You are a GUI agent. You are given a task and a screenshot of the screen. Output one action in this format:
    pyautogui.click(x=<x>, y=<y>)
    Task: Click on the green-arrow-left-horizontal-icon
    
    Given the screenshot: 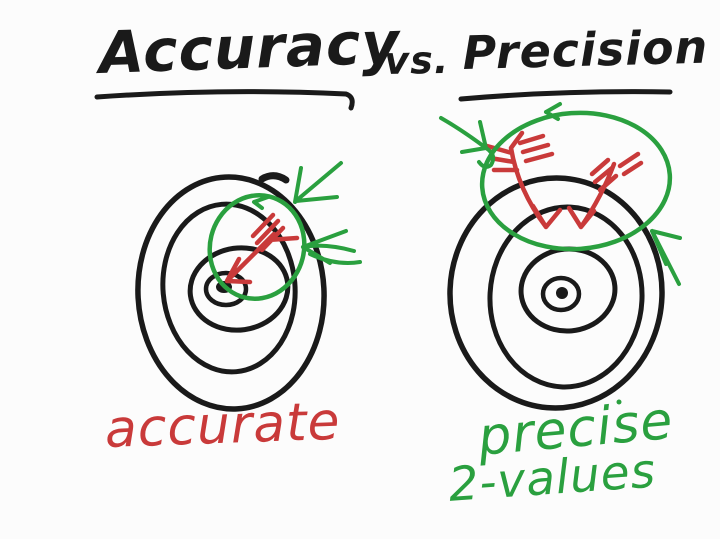 What is the action you would take?
    pyautogui.click(x=331, y=247)
    